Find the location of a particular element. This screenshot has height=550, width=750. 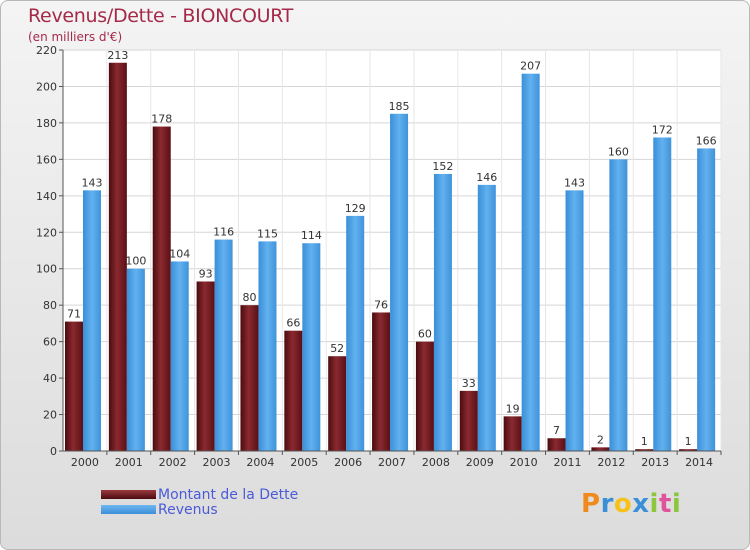

data-label-revenue: 160 is located at coordinates (618, 151).